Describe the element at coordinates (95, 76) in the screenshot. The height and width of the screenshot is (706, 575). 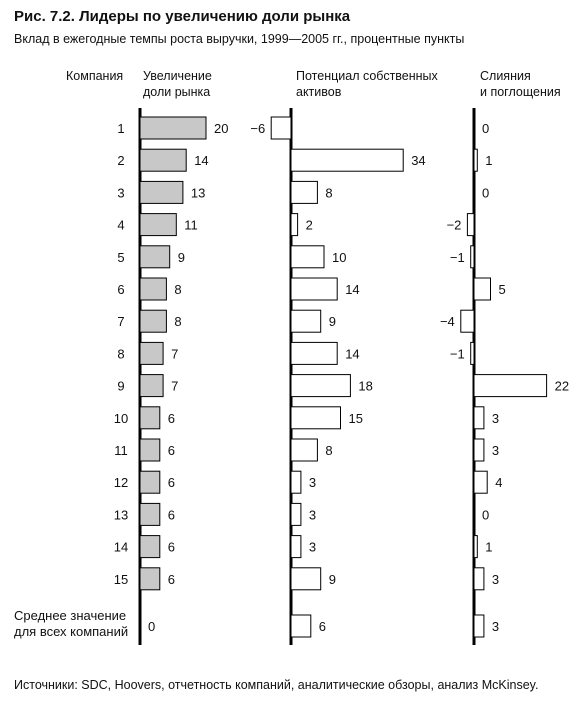
I see `category-header: Компания` at that location.